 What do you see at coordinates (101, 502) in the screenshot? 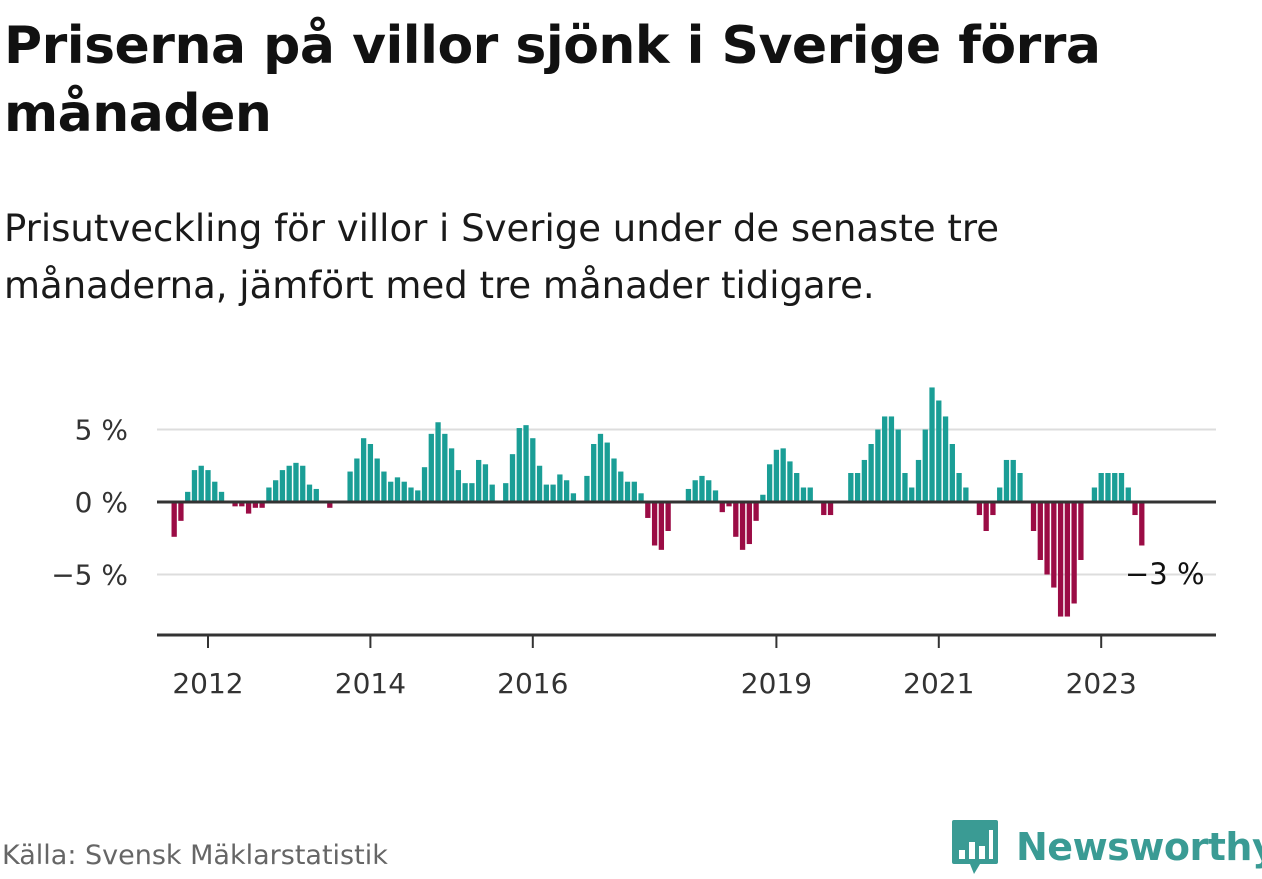
I see `y-tick-label: 0 %` at bounding box center [101, 502].